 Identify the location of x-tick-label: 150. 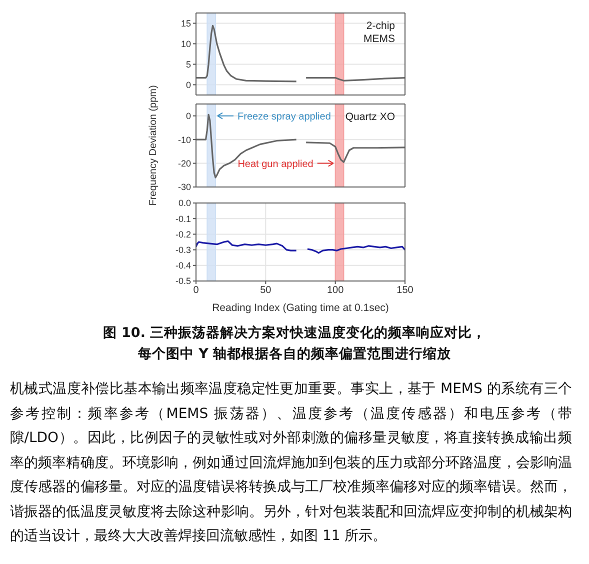
(405, 290).